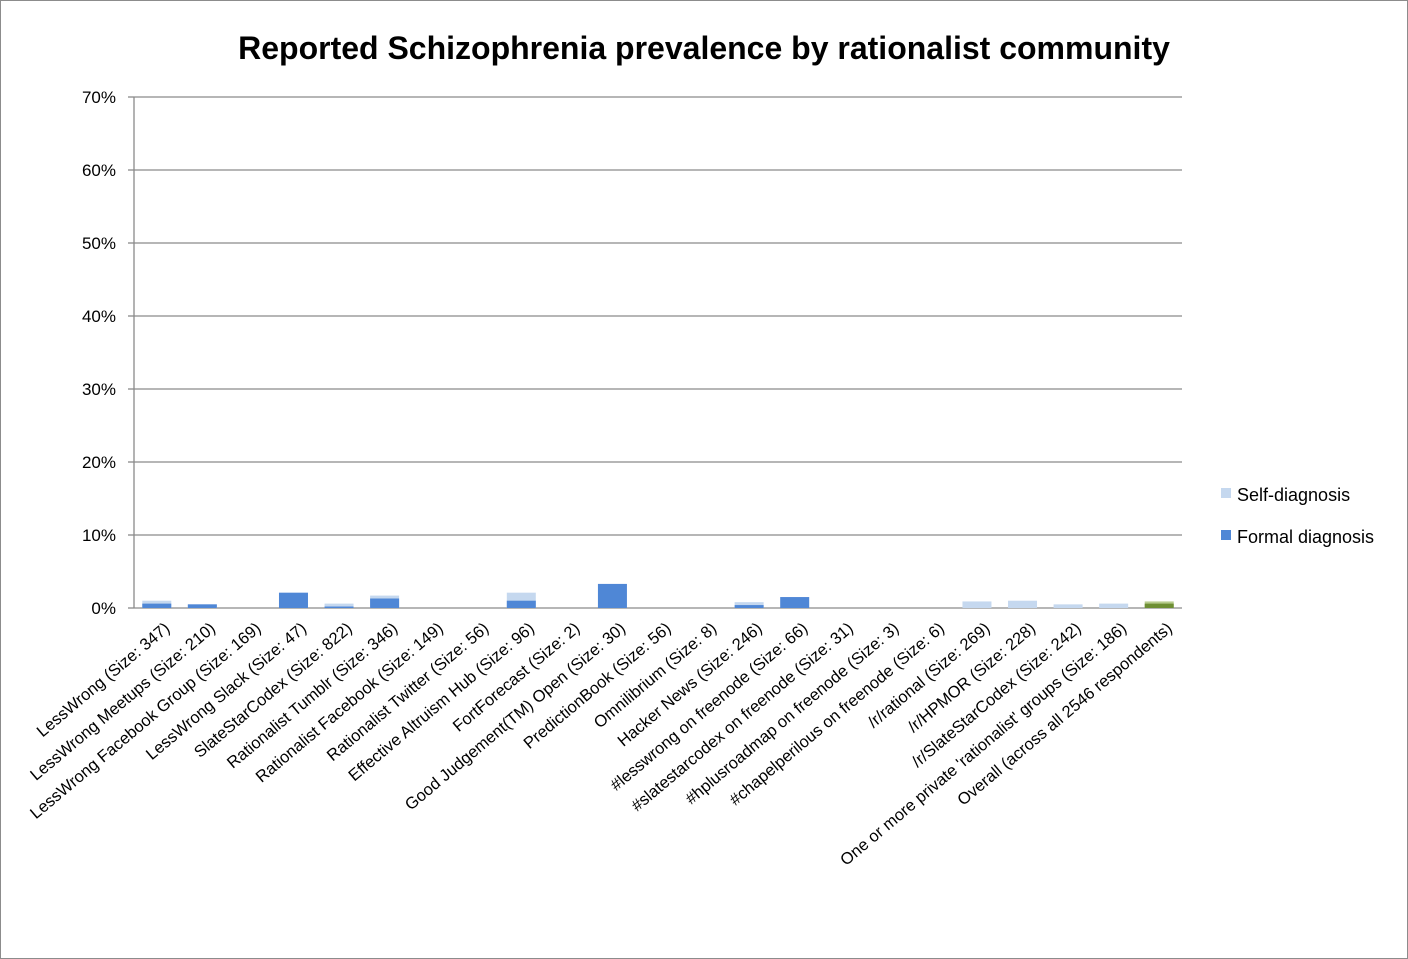 This screenshot has width=1408, height=959. I want to click on legend: Self-diagnosis Formal diagnosis, so click(1297, 516).